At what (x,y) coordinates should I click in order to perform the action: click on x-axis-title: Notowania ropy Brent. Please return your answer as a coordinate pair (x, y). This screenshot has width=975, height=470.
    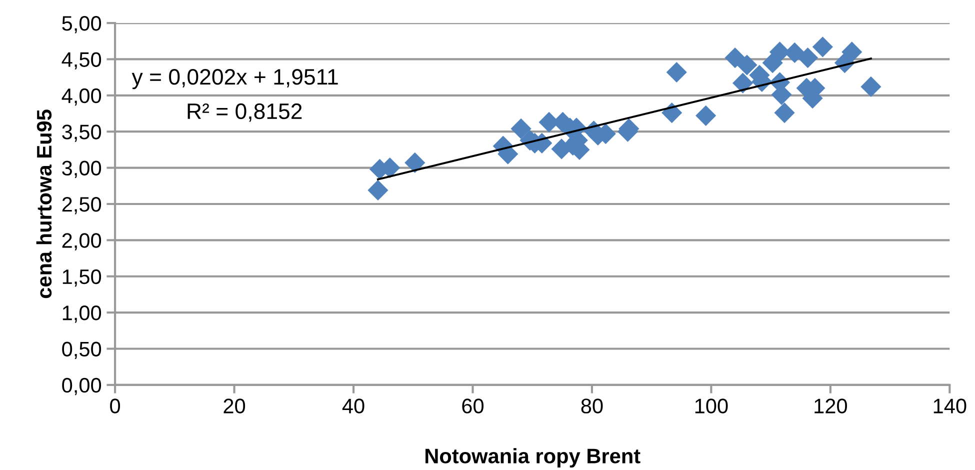
    Looking at the image, I should click on (533, 458).